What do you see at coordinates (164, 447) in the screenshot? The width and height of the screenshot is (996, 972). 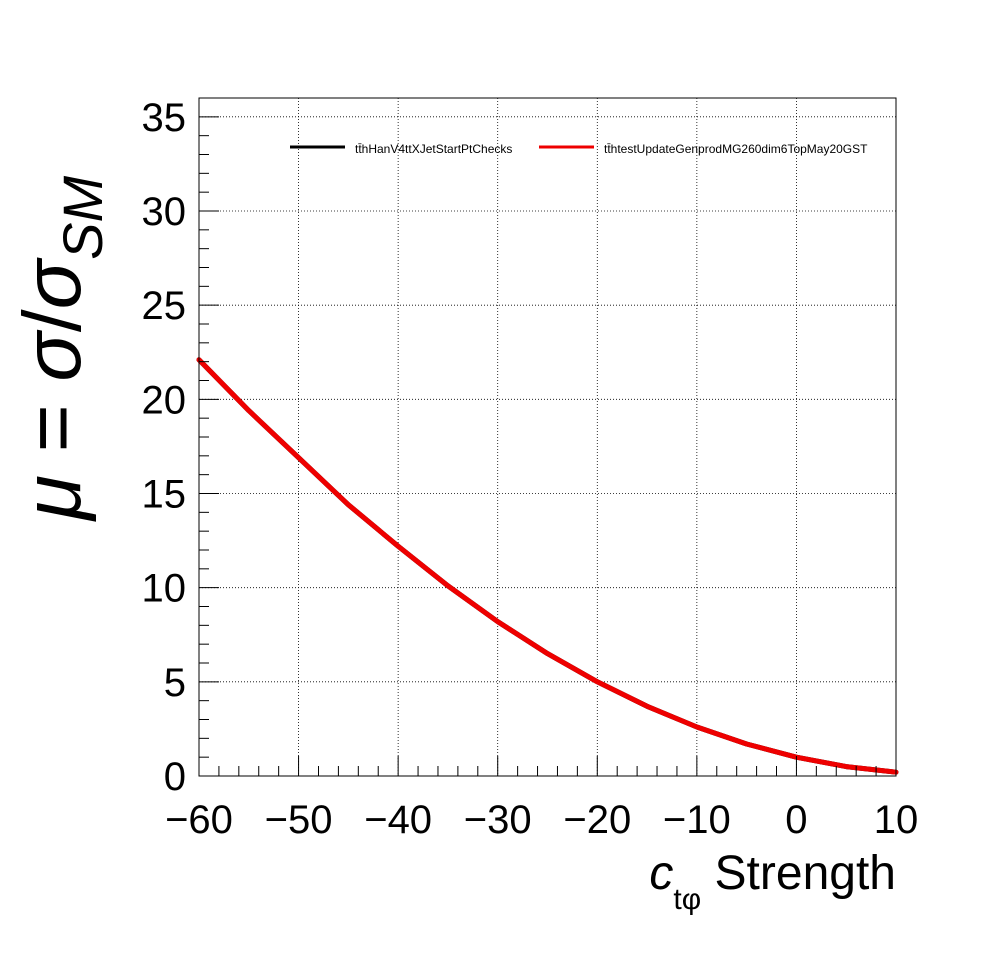 I see `y-tick-labels: 0 5 10 15 20 25 30 35` at bounding box center [164, 447].